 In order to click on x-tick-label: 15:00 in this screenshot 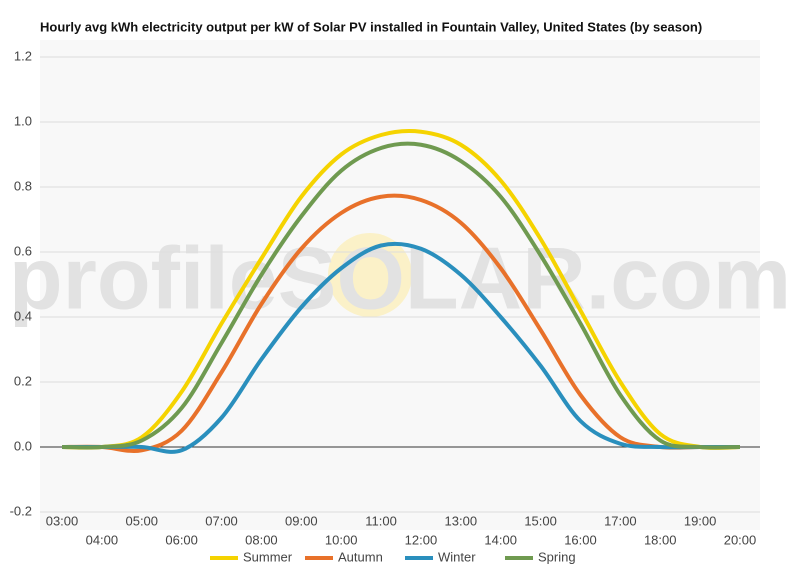, I will do `click(540, 520)`.